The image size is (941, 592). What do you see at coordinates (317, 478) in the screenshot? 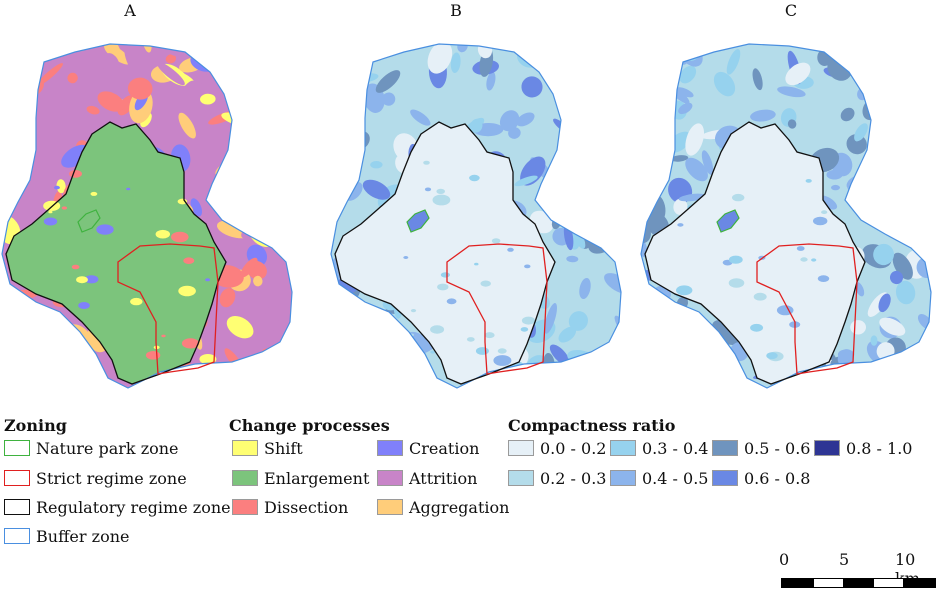
I see `legend-label: Enlargement` at bounding box center [317, 478].